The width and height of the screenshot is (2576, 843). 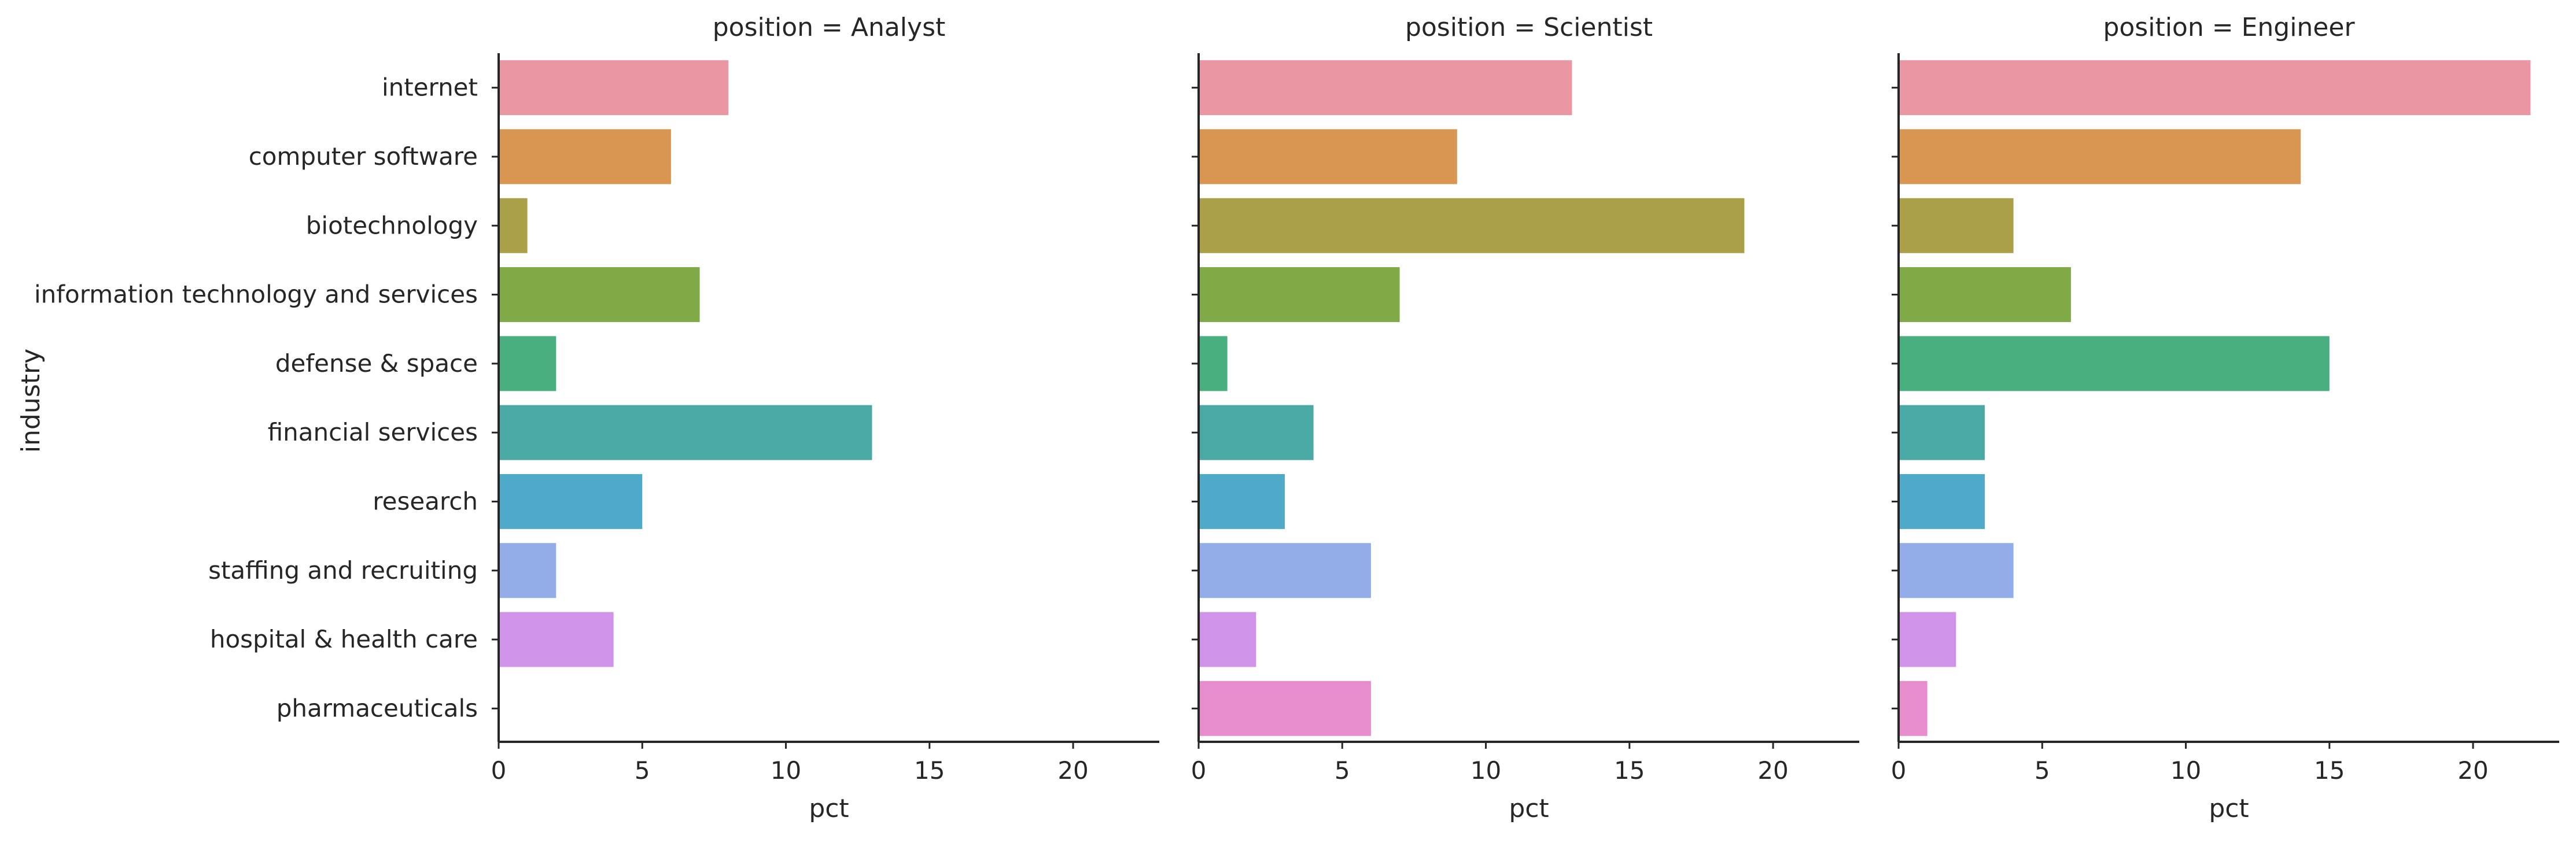 What do you see at coordinates (376, 363) in the screenshot?
I see `category-label-defense-space: defense & space` at bounding box center [376, 363].